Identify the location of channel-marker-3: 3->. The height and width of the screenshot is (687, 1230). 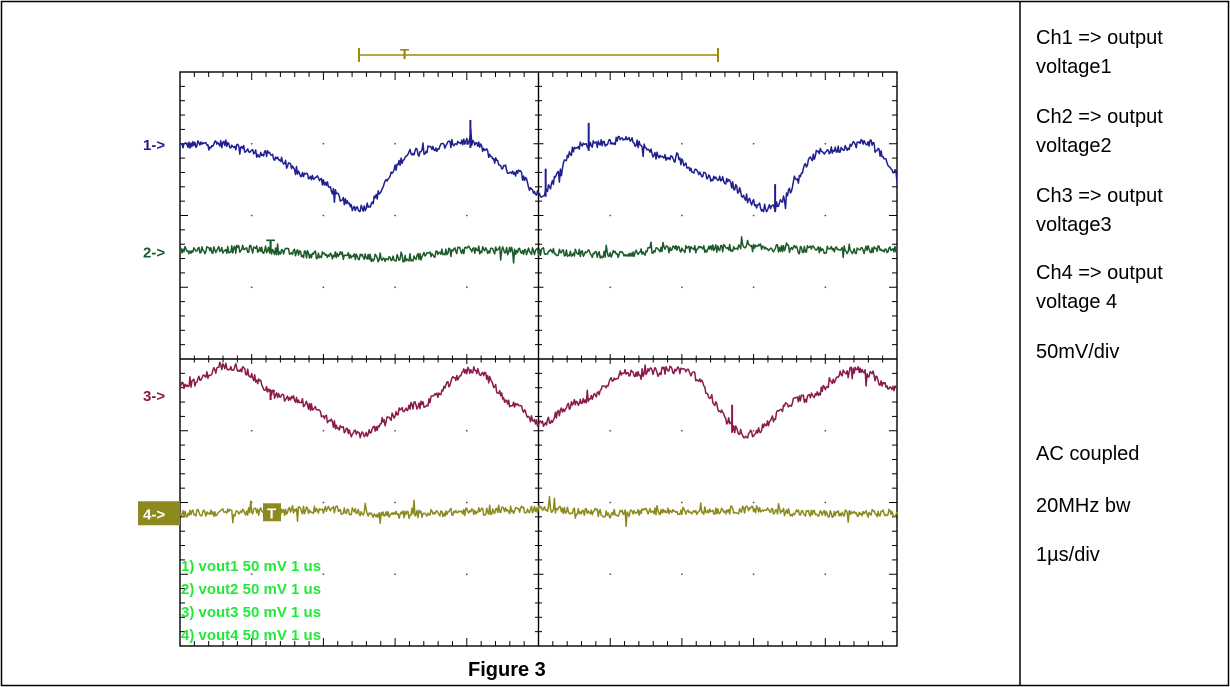
(154, 396).